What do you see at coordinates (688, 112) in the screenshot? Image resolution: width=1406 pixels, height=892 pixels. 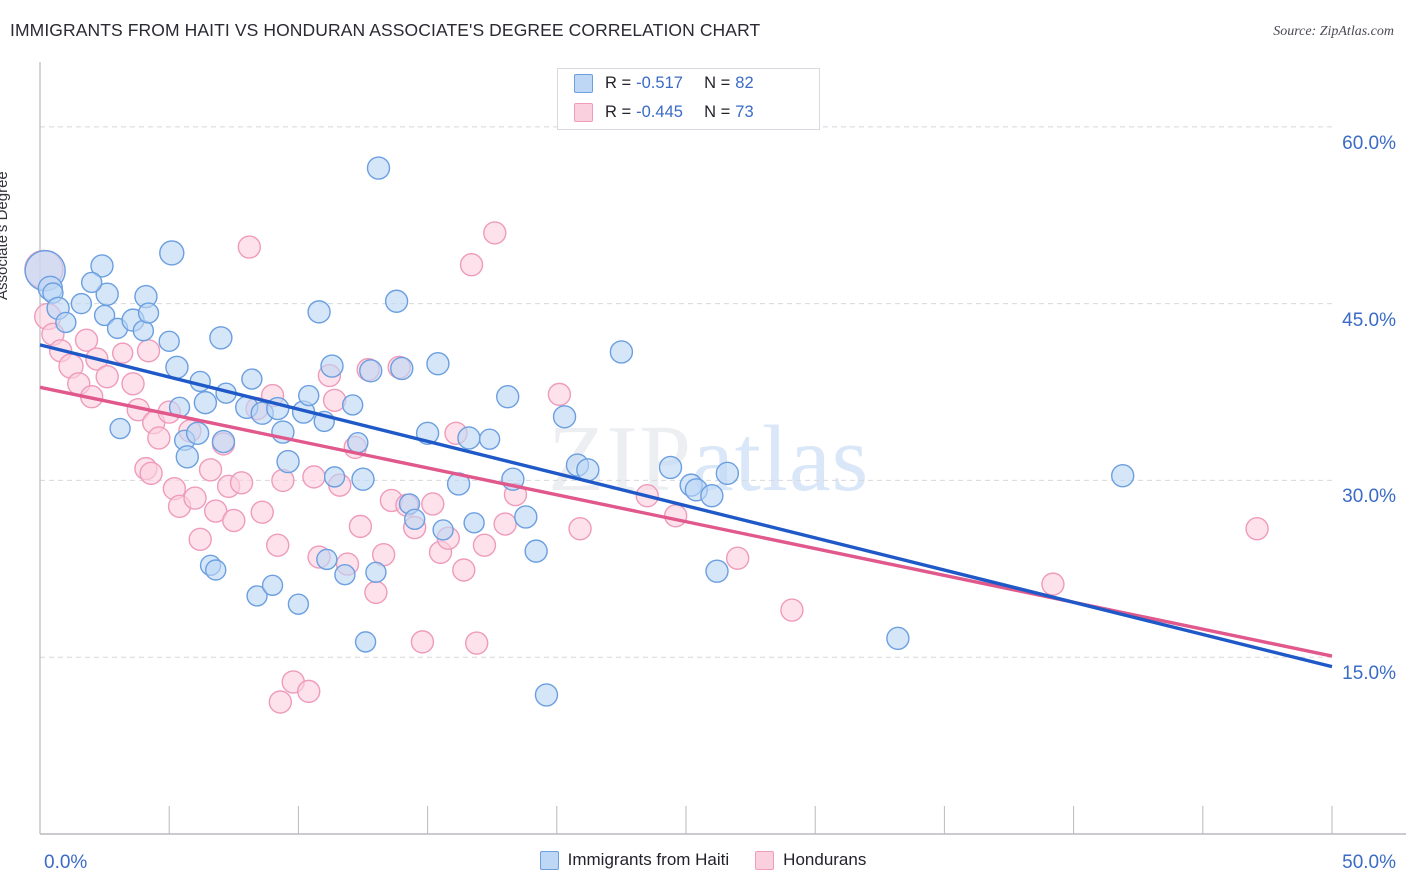 I see `stats-row-hondurans: R = -0.445 N = 73` at bounding box center [688, 112].